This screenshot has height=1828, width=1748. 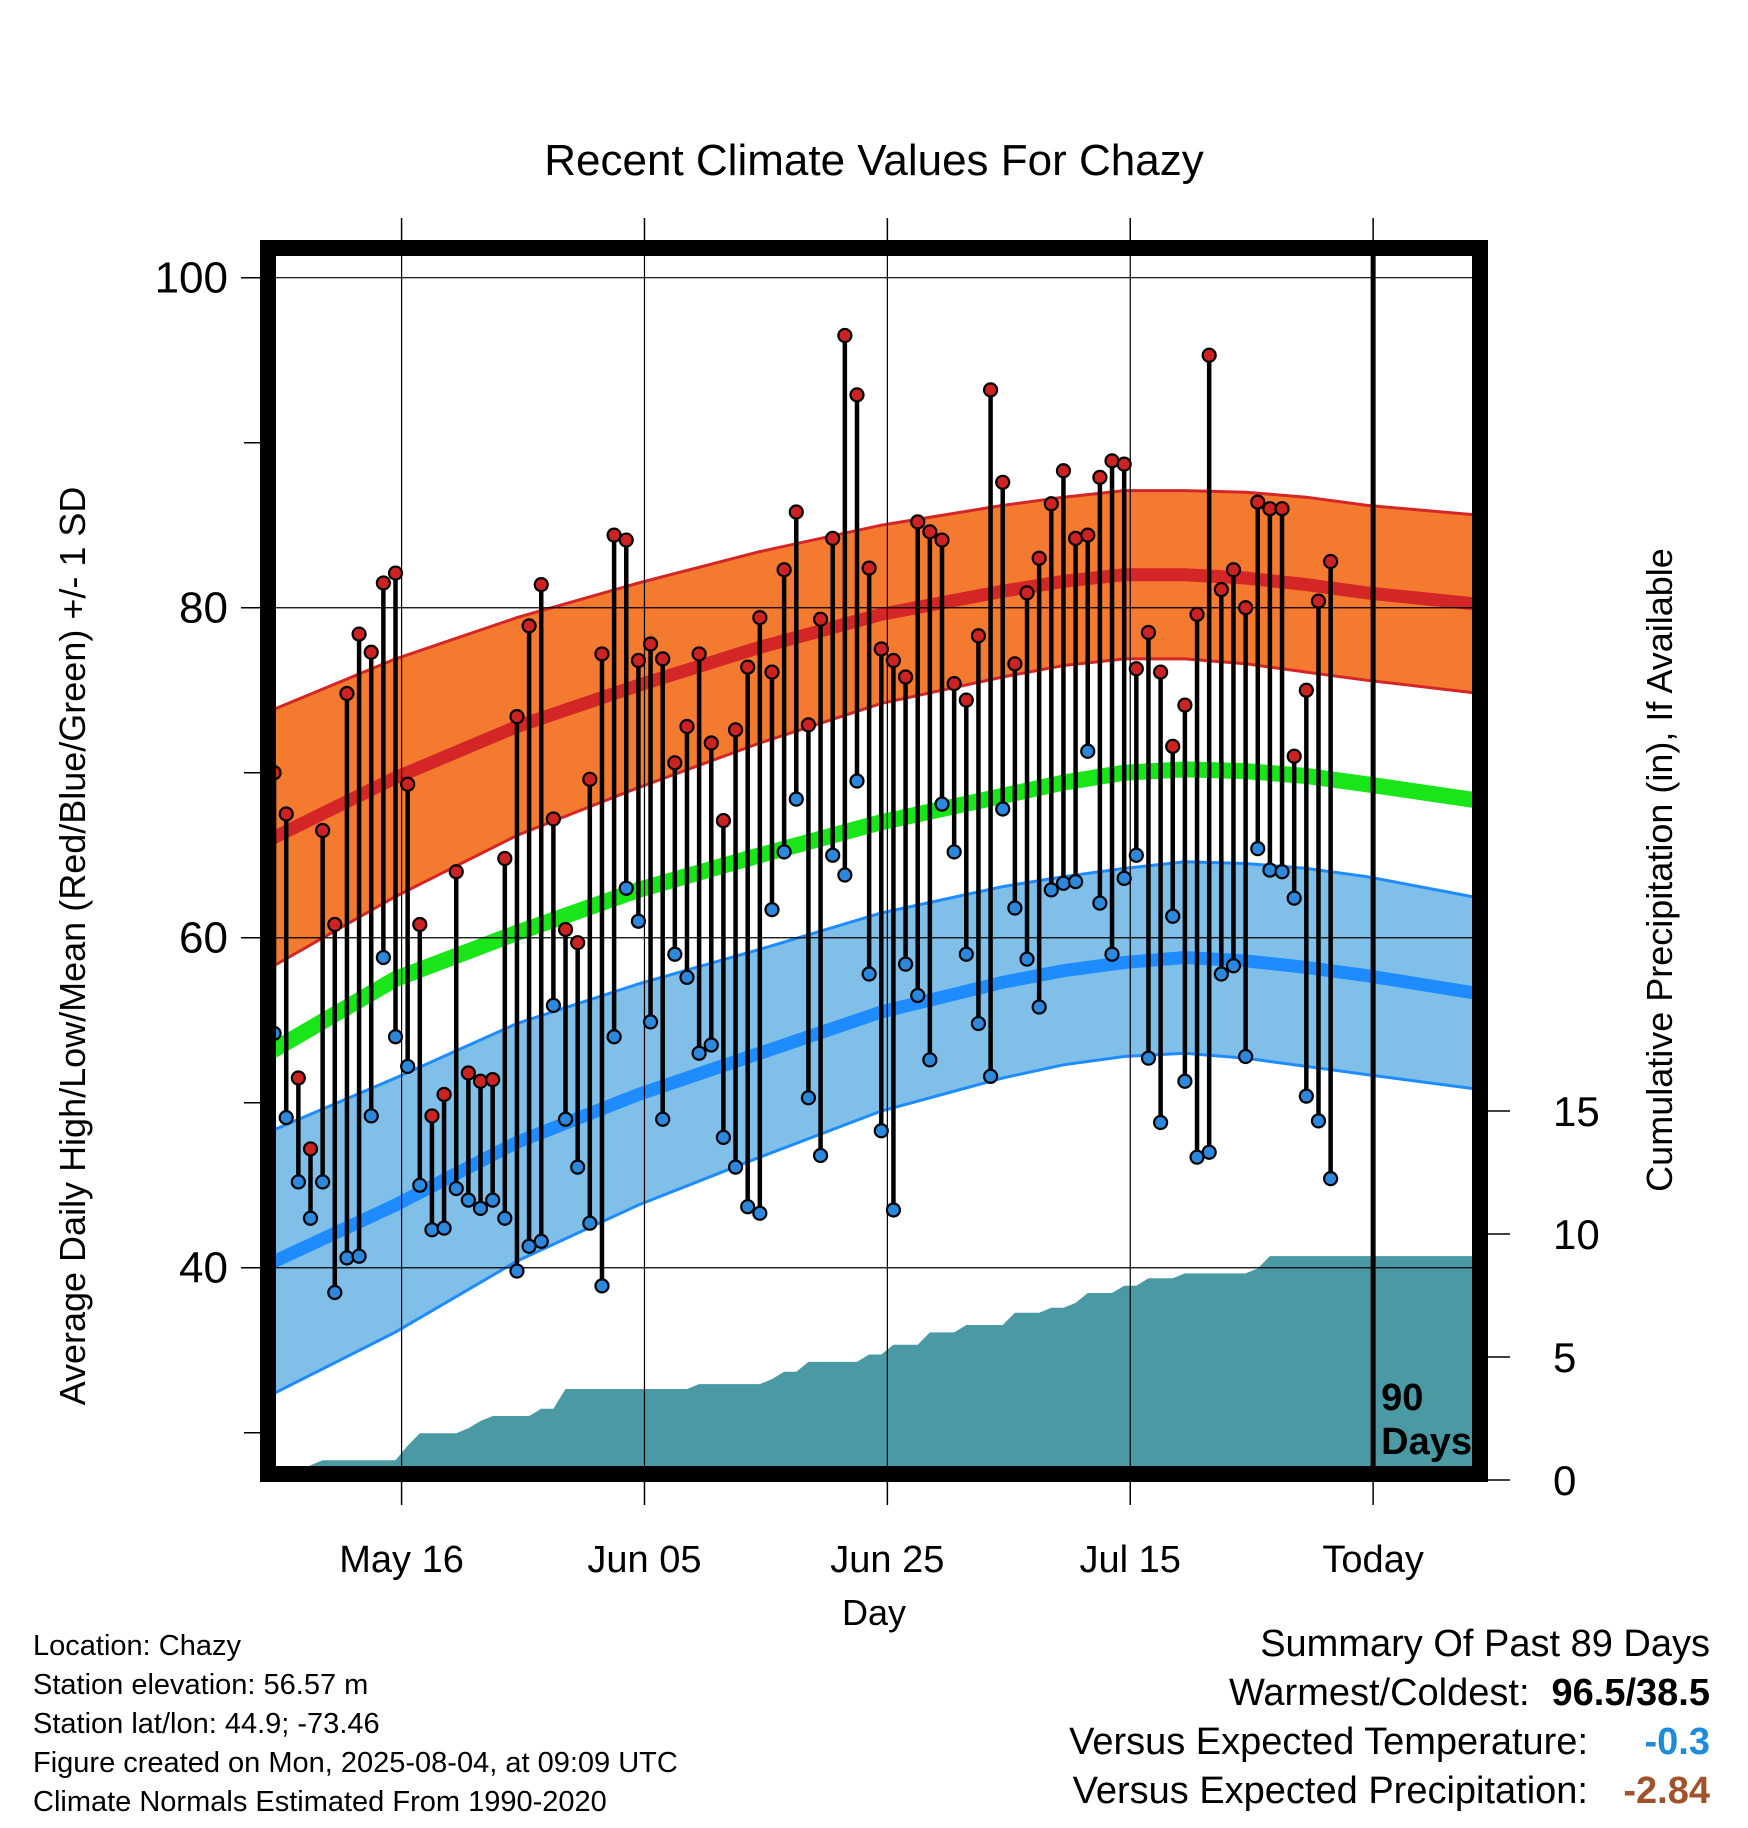 I want to click on y-tick-label: 100, so click(x=191, y=278).